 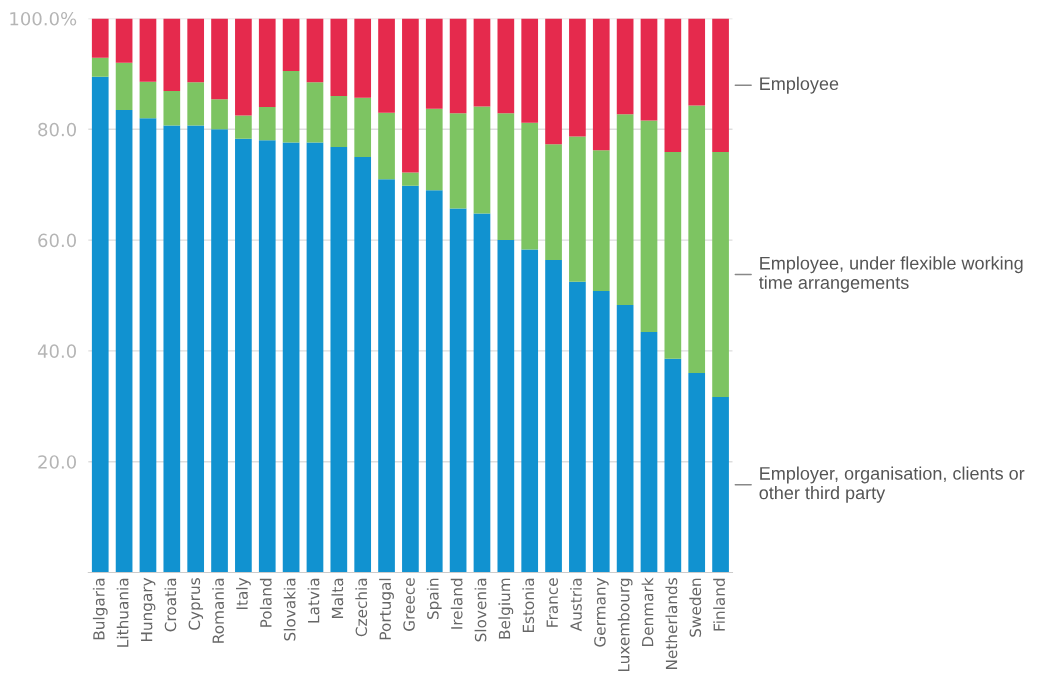 I want to click on x-tick-label: Czechia, so click(x=361, y=607).